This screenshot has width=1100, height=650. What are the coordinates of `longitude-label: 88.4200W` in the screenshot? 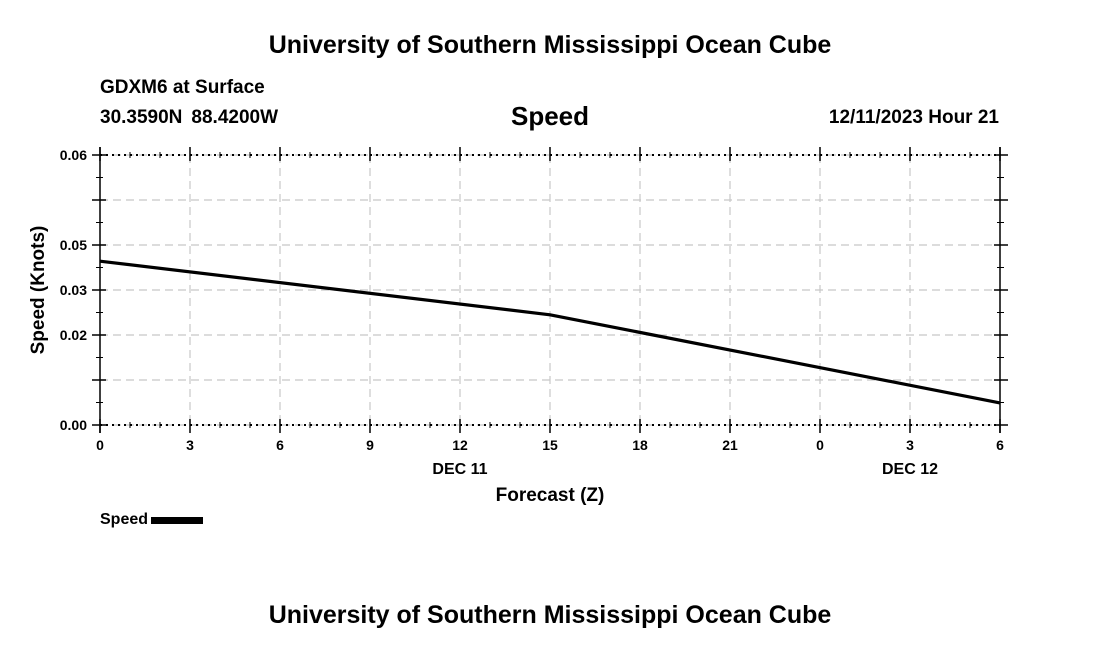 It's located at (235, 117).